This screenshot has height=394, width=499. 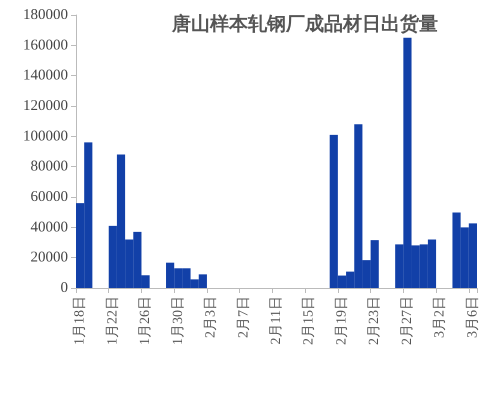 What do you see at coordinates (244, 317) in the screenshot?
I see `x-tick-label: 2月7日` at bounding box center [244, 317].